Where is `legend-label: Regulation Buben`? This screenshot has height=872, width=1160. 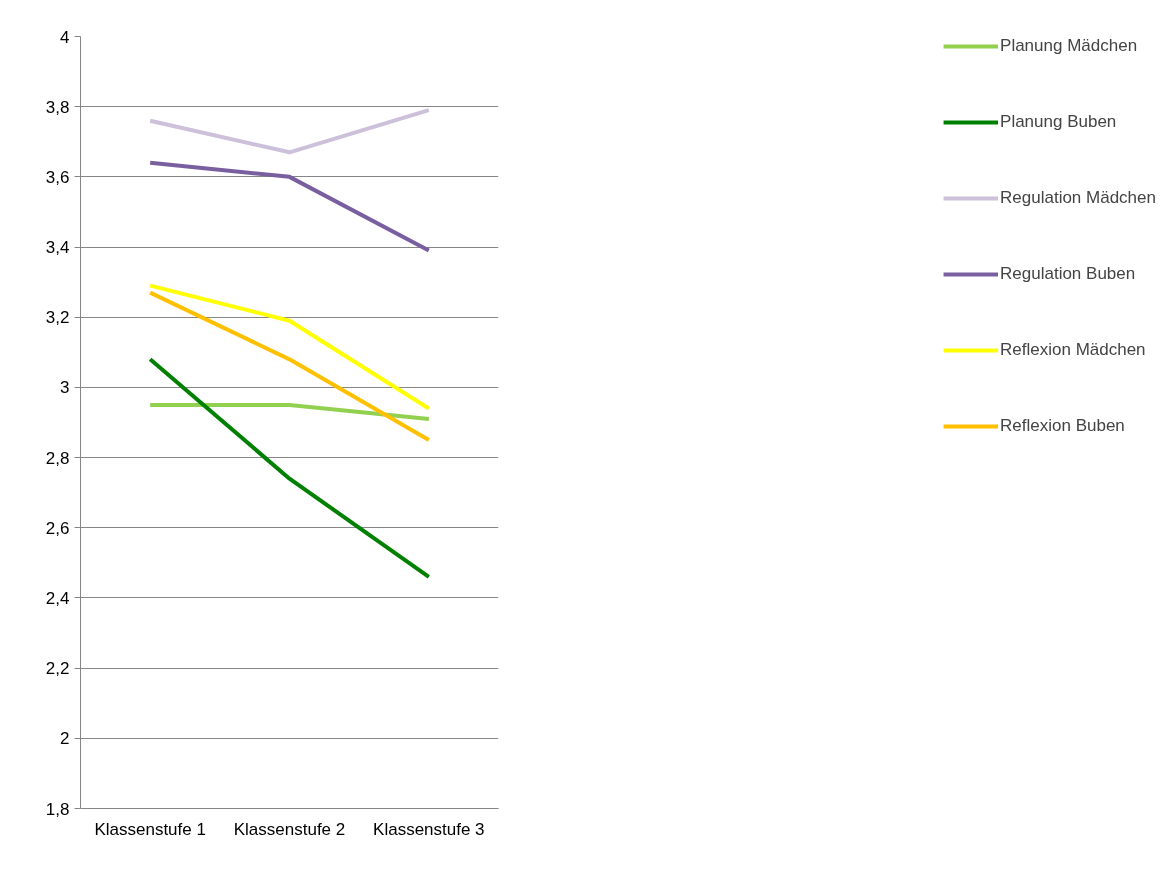 legend-label: Regulation Buben is located at coordinates (1068, 274).